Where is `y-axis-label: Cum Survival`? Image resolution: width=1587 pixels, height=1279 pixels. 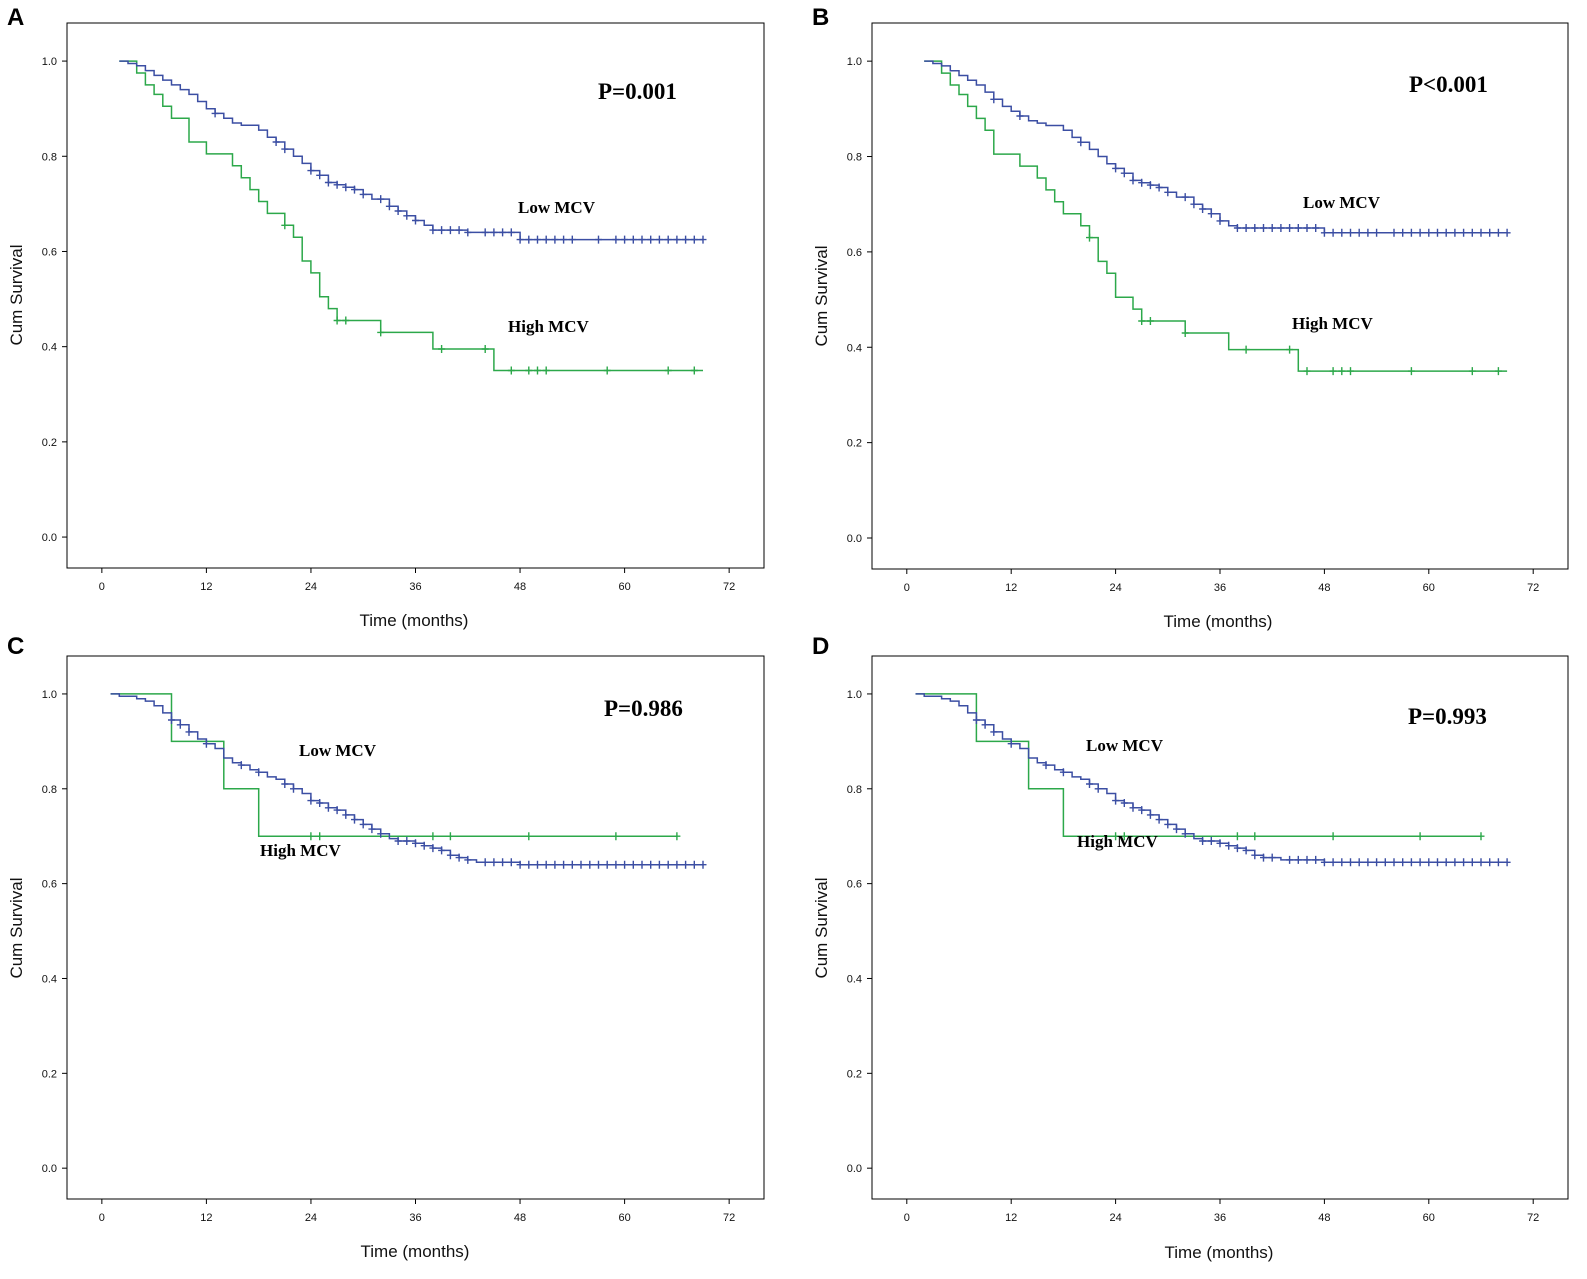
y-axis-label: Cum Survival is located at coordinates (16, 294).